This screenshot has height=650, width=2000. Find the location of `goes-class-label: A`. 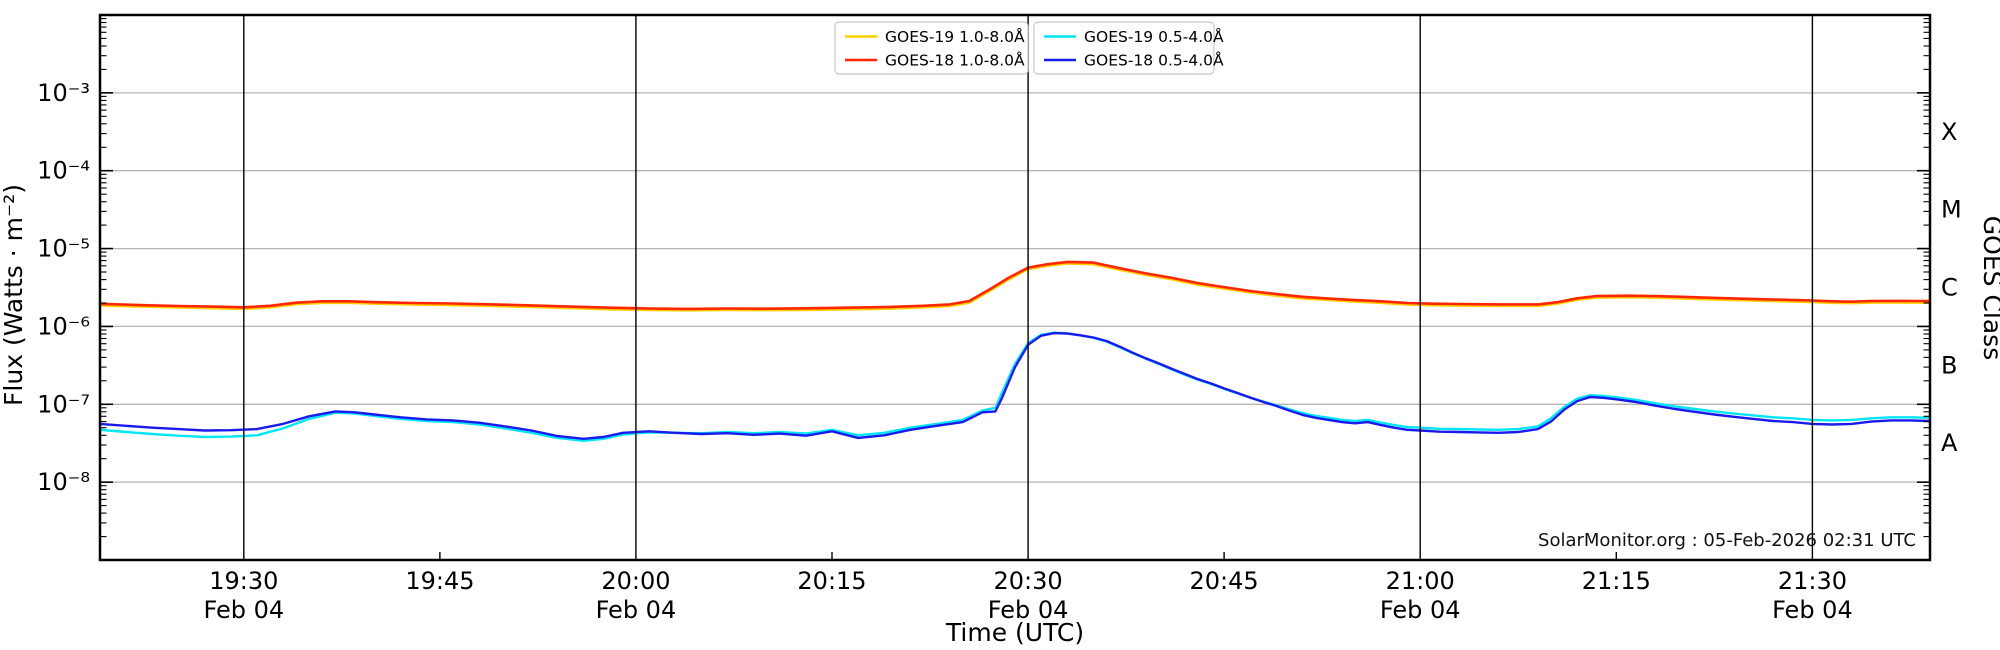

goes-class-label: A is located at coordinates (1949, 443).